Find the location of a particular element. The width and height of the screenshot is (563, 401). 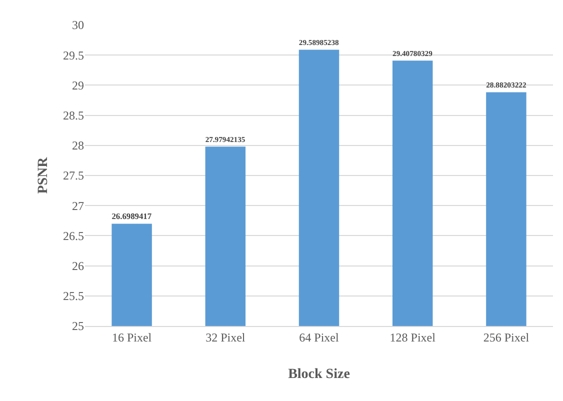

y-tick-label: 26 is located at coordinates (78, 266).